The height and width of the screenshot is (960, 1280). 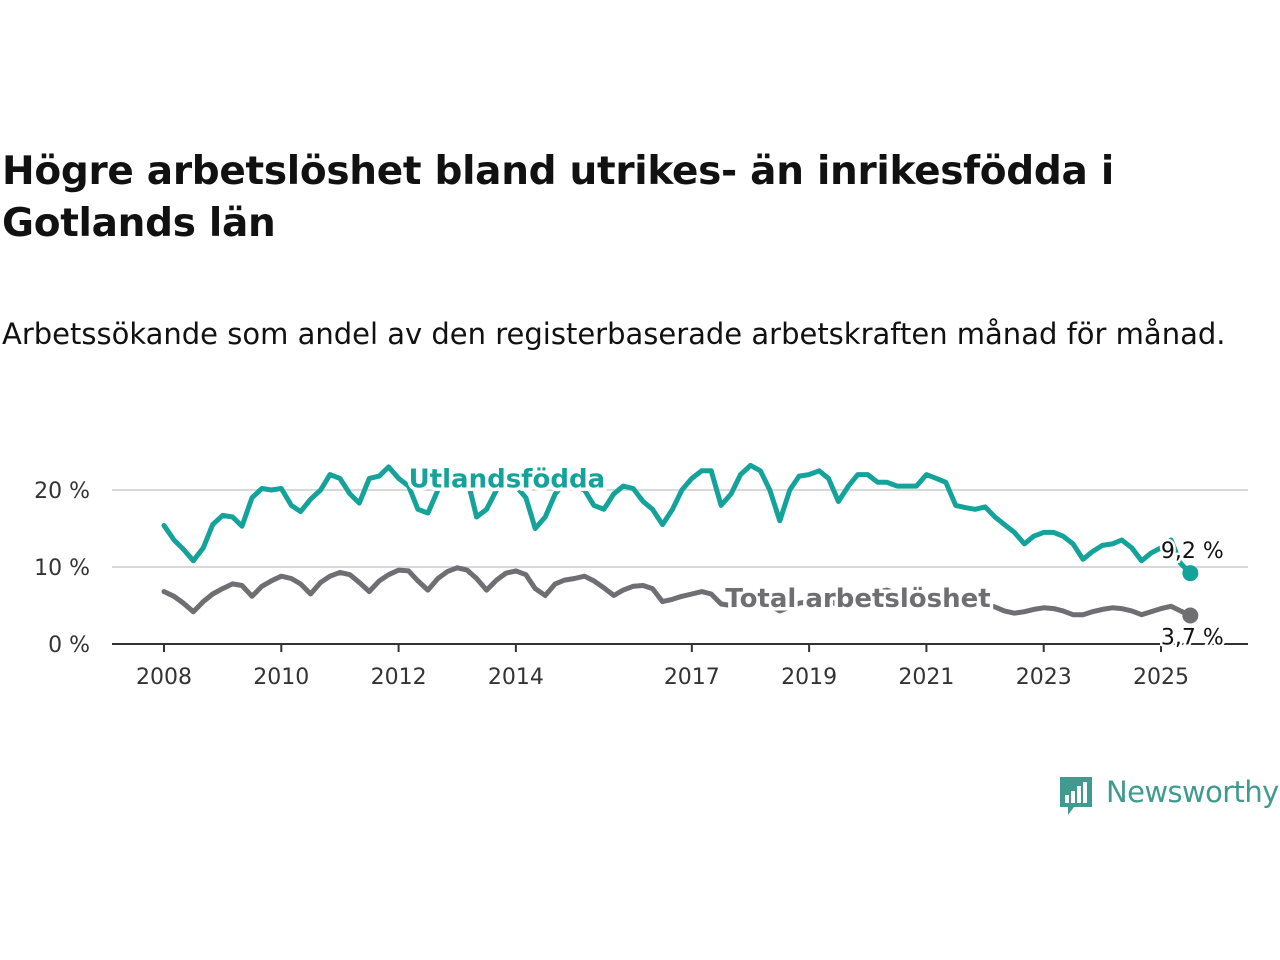 I want to click on gridlines, so click(x=680, y=567).